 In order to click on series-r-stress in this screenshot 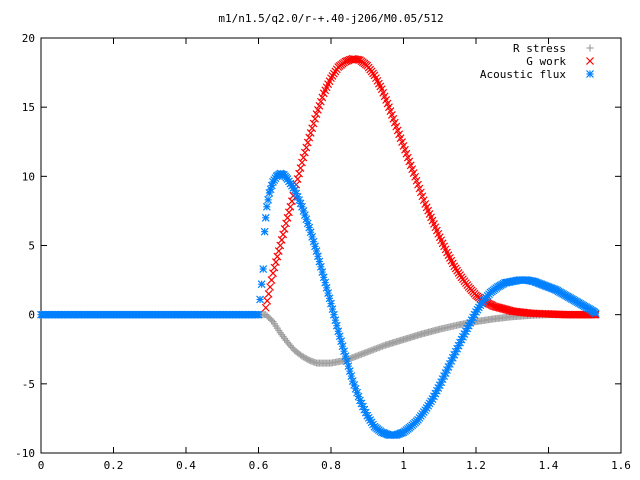, I will do `click(318, 339)`.